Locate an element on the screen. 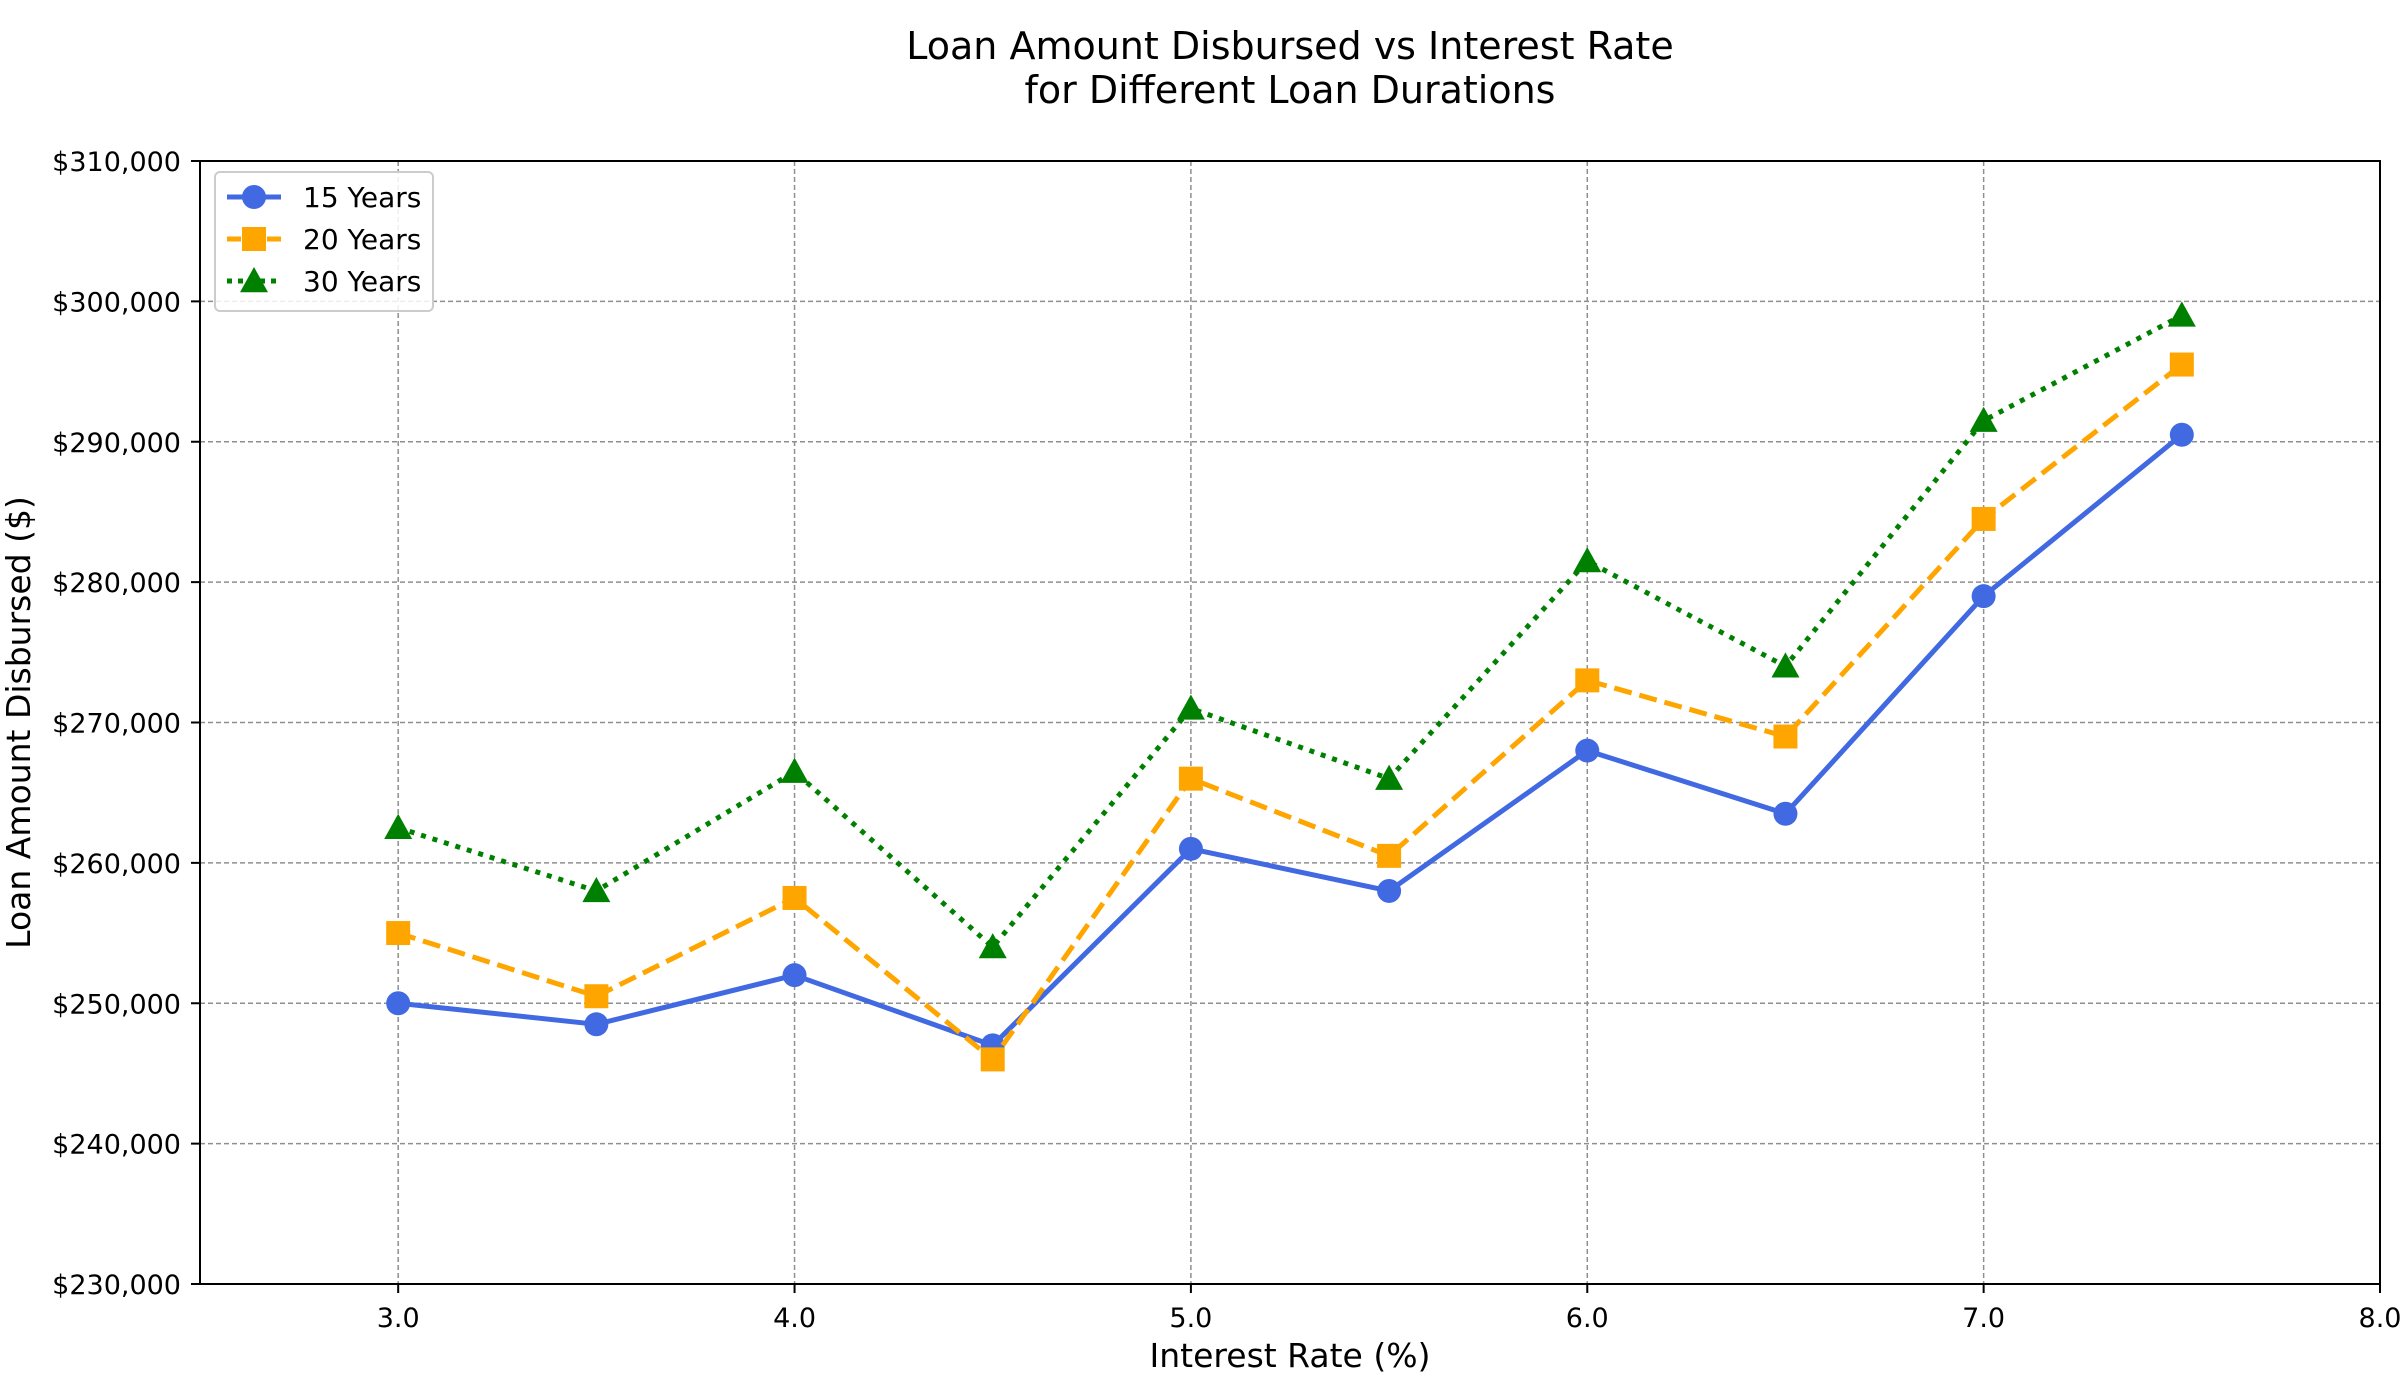 Image resolution: width=2400 pixels, height=1400 pixels. x-tick-label: 7.0 is located at coordinates (1983, 1318).